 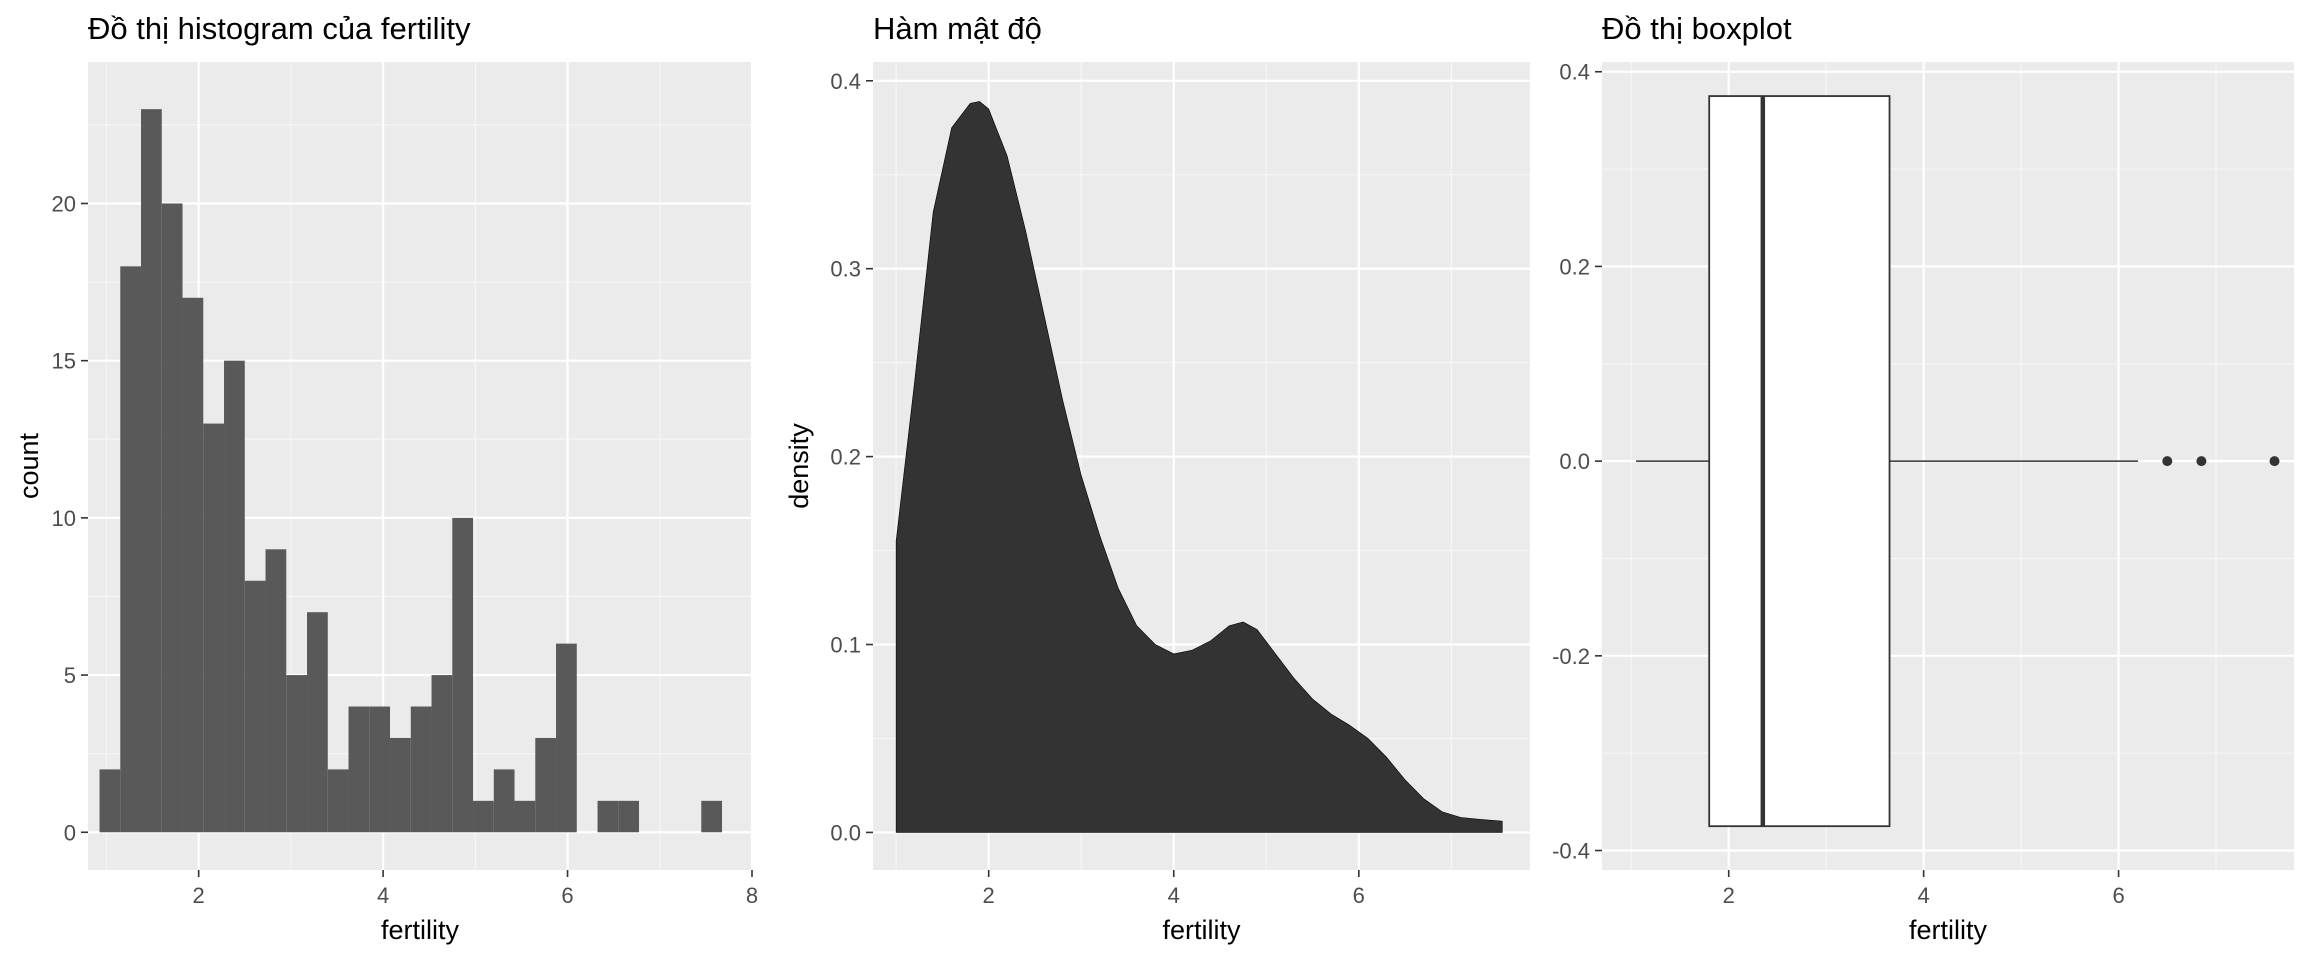 What do you see at coordinates (1571, 656) in the screenshot?
I see `y-tick-label: -0.2` at bounding box center [1571, 656].